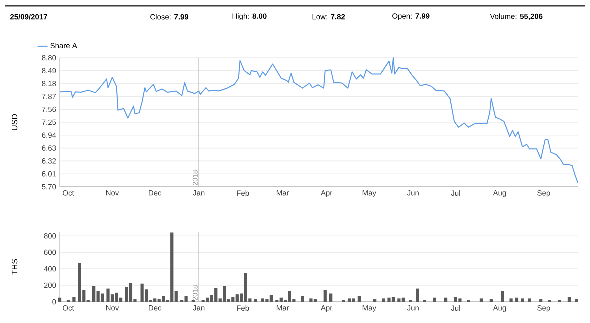  Describe the element at coordinates (15, 122) in the screenshot. I see `y-axis-title: USD` at that location.